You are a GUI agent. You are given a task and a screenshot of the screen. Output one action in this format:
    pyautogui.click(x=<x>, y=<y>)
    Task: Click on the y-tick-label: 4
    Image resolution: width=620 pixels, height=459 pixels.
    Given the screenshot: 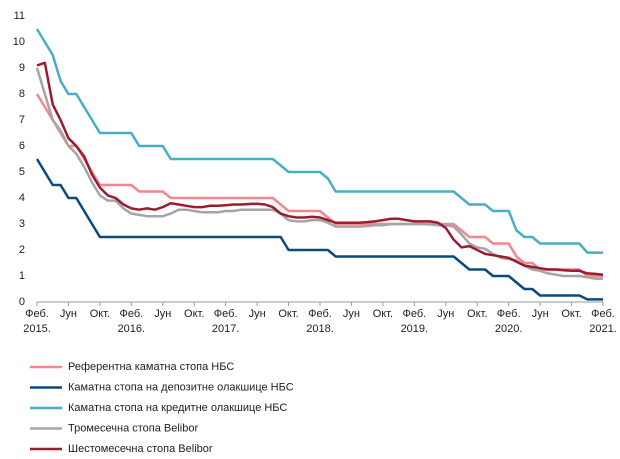 What is the action you would take?
    pyautogui.click(x=22, y=198)
    